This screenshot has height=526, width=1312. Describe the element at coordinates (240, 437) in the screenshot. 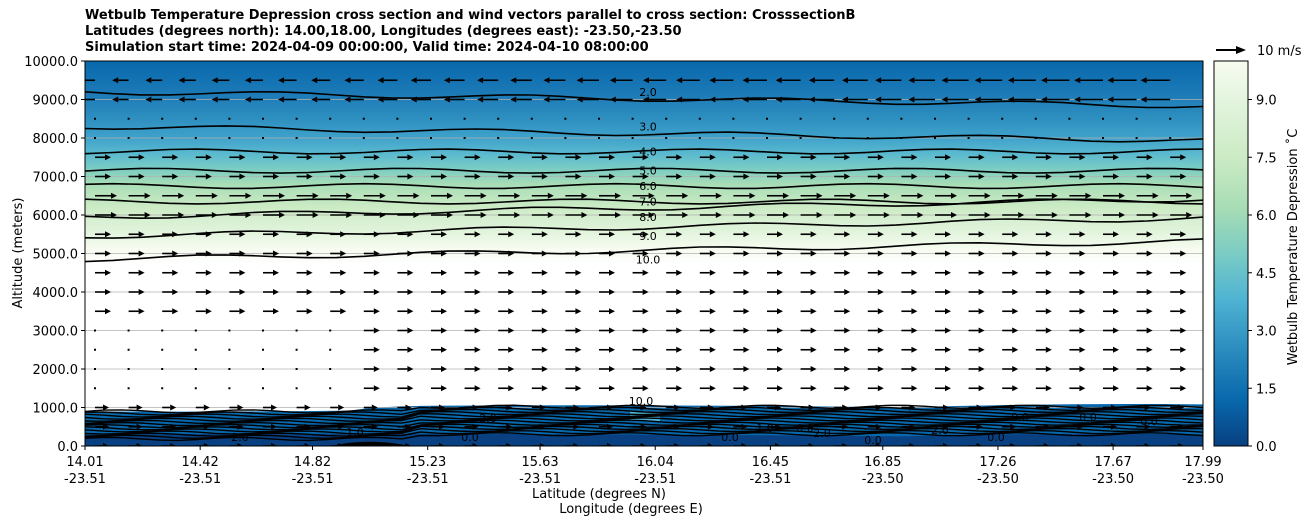

I see `contour-label-lower: 2.0` at that location.